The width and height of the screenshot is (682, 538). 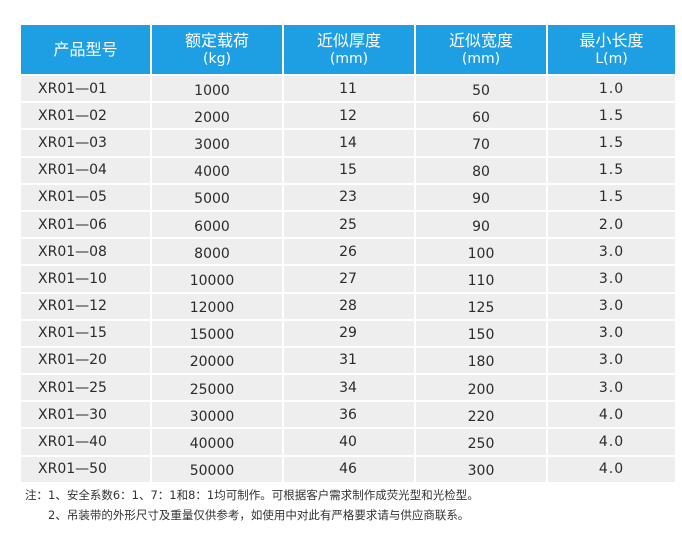 I want to click on footnote-2: 2、吊装带的外形尺寸及重量仅供参考，如使用中对此有严格要求请与供应商联系。, so click(x=259, y=515).